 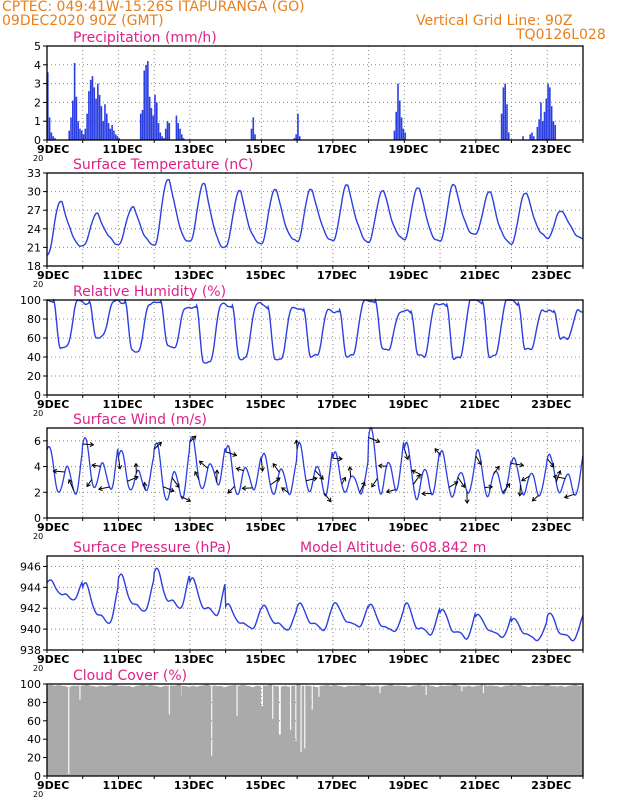 What do you see at coordinates (265, 527) in the screenshot?
I see `x-tick-label: 15DEC` at bounding box center [265, 527].